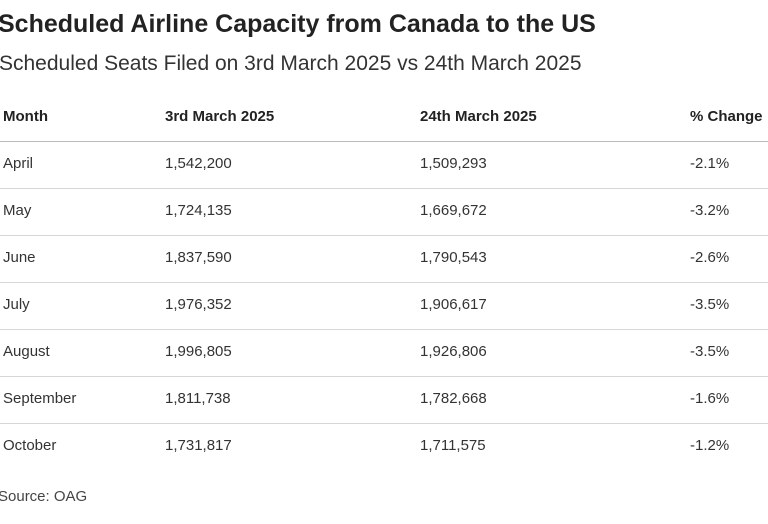  What do you see at coordinates (30, 445) in the screenshot?
I see `table-cell: October` at bounding box center [30, 445].